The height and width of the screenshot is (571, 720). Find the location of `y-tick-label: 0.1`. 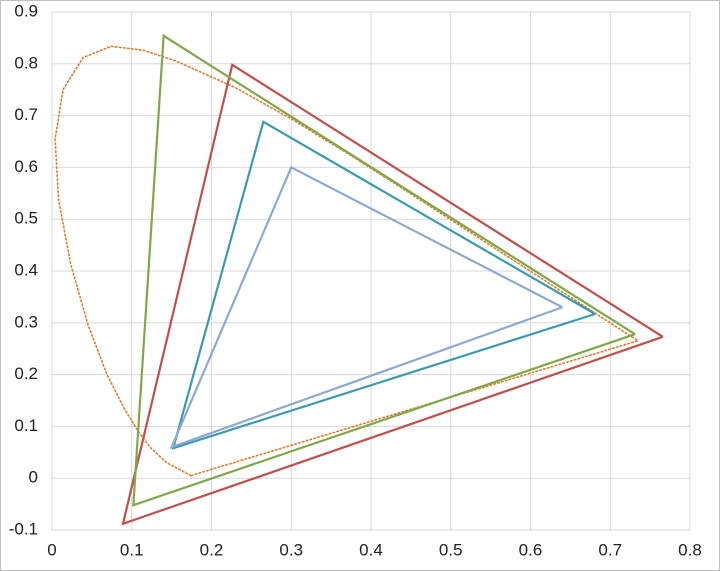

y-tick-label: 0.1 is located at coordinates (26, 425).